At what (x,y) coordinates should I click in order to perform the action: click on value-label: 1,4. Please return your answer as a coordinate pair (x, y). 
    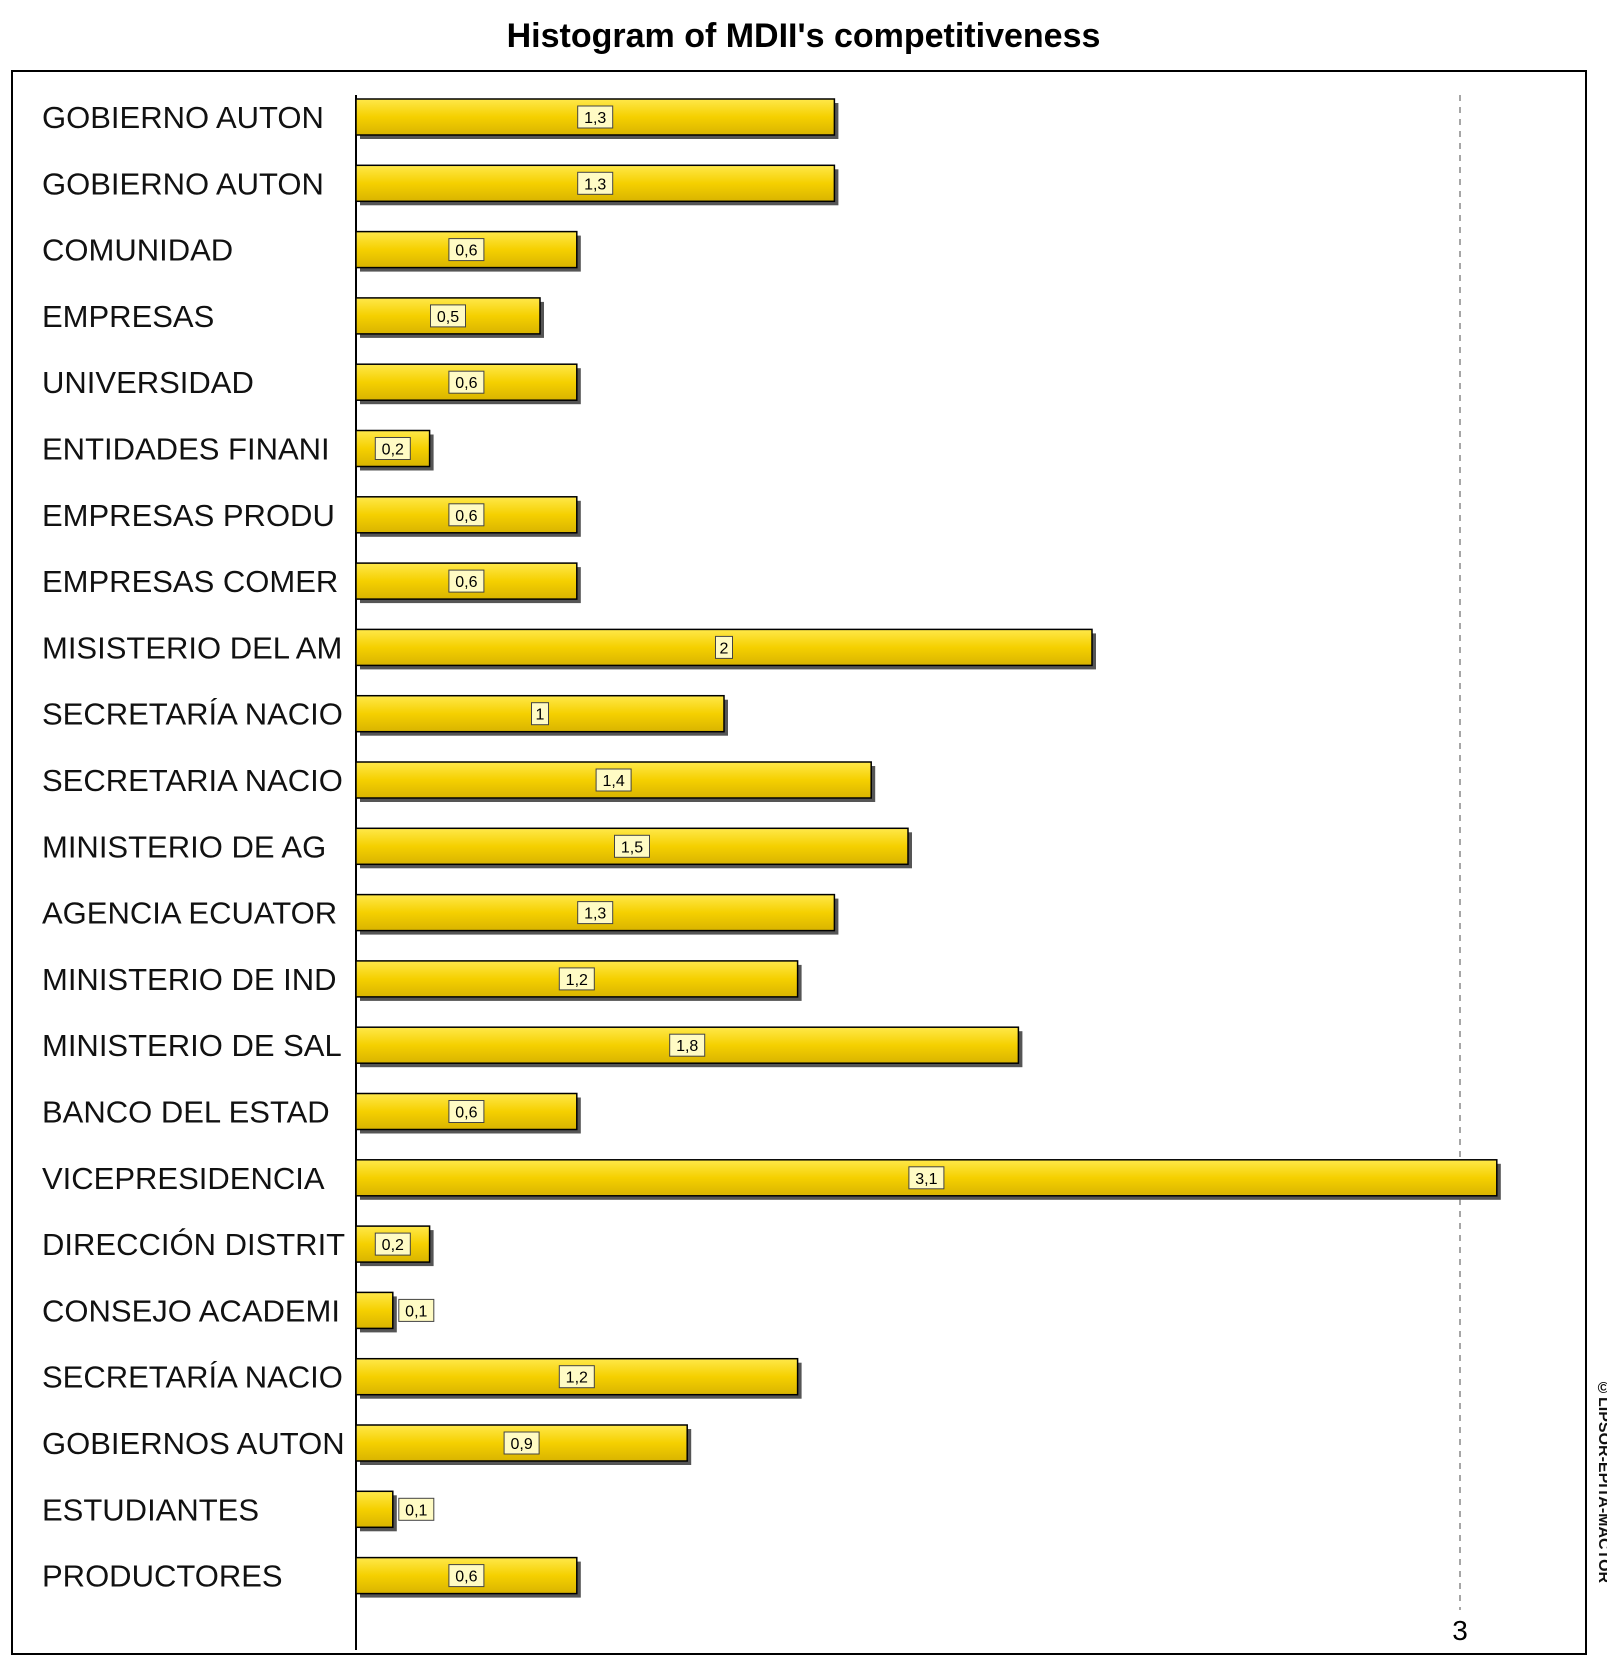
    Looking at the image, I should click on (613, 781).